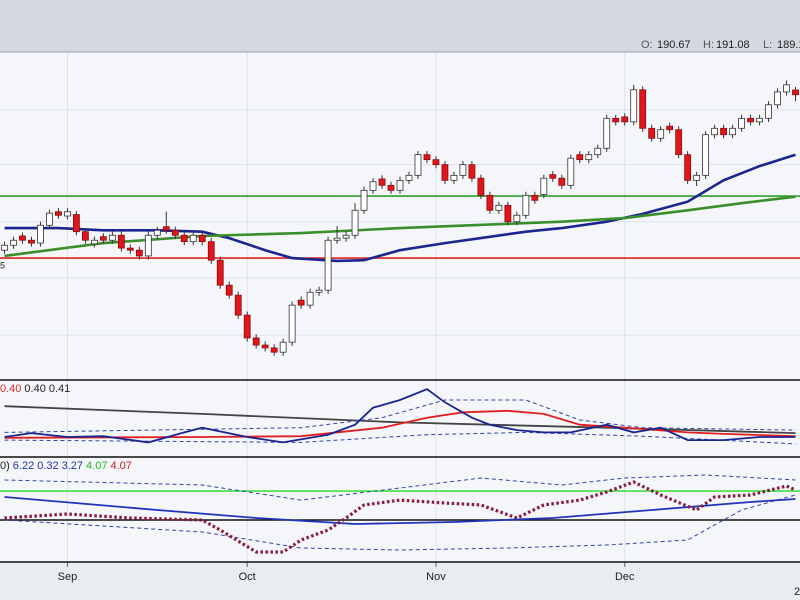 The width and height of the screenshot is (800, 600). Describe the element at coordinates (788, 45) in the screenshot. I see `low-value: 189.1` at that location.